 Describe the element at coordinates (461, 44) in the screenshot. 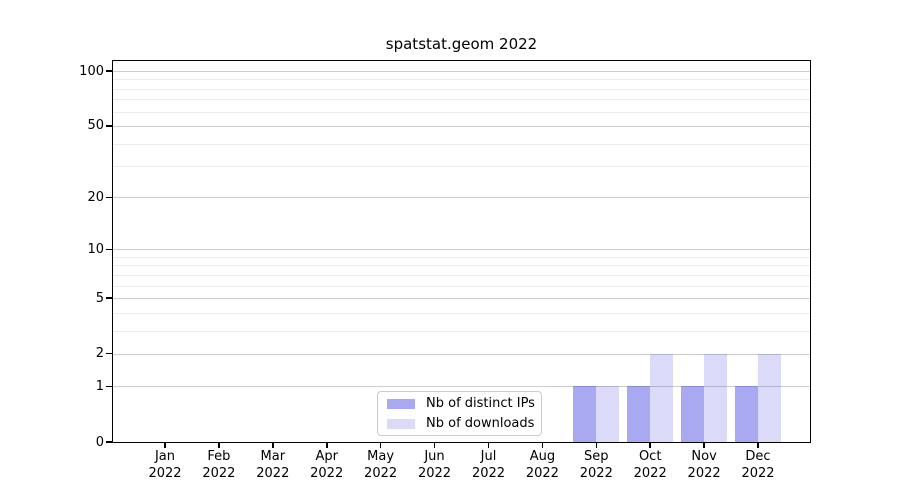

I see `chart-title: spatstat.geom 2022` at that location.